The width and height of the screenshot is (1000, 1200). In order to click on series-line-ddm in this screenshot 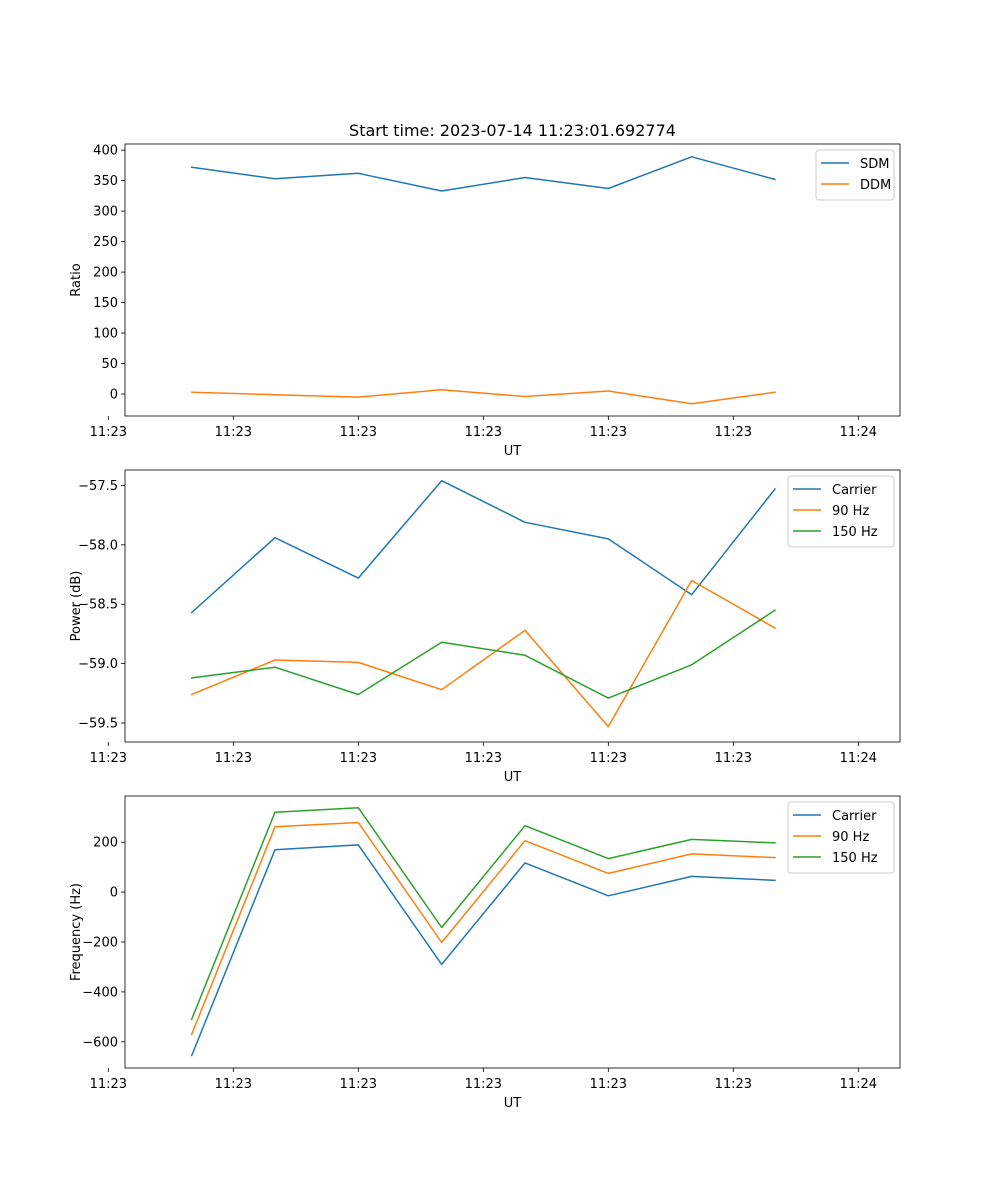, I will do `click(483, 397)`.